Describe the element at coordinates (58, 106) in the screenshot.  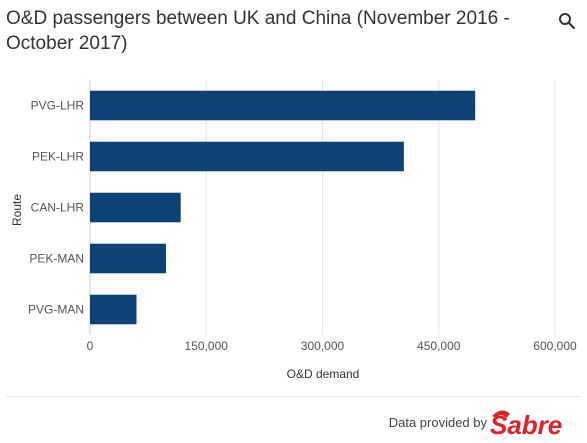
I see `category-label: PVG-LHR` at that location.